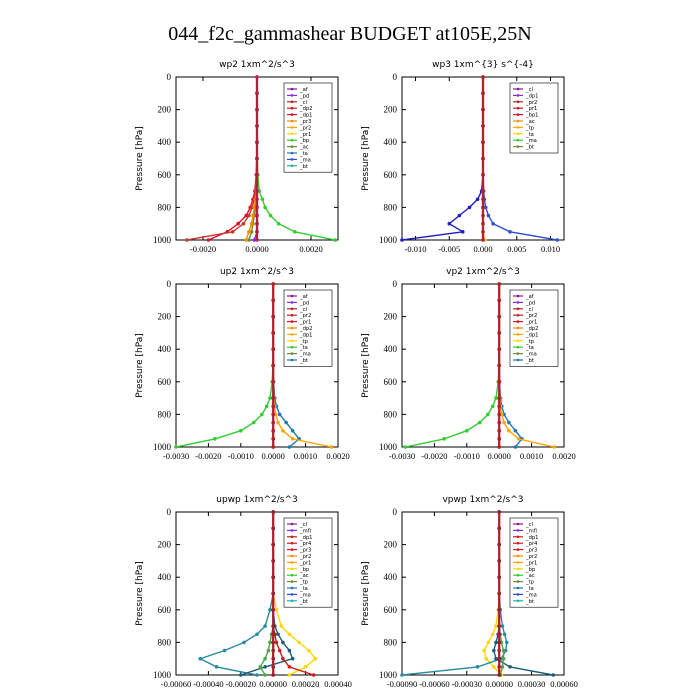 The height and width of the screenshot is (700, 700). I want to click on y-tick-label: 600, so click(391, 382).